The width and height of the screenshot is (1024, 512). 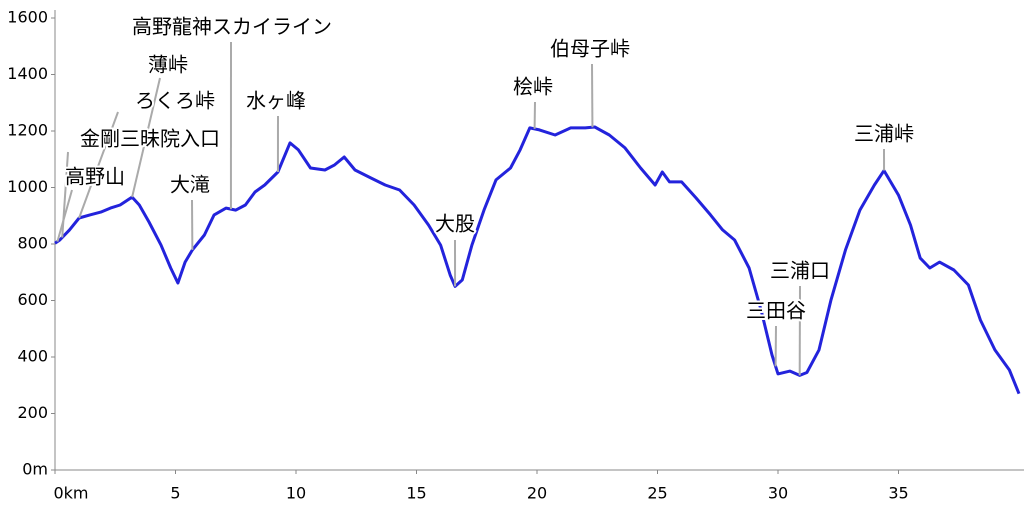 What do you see at coordinates (32, 299) in the screenshot?
I see `y-tick-label: 600` at bounding box center [32, 299].